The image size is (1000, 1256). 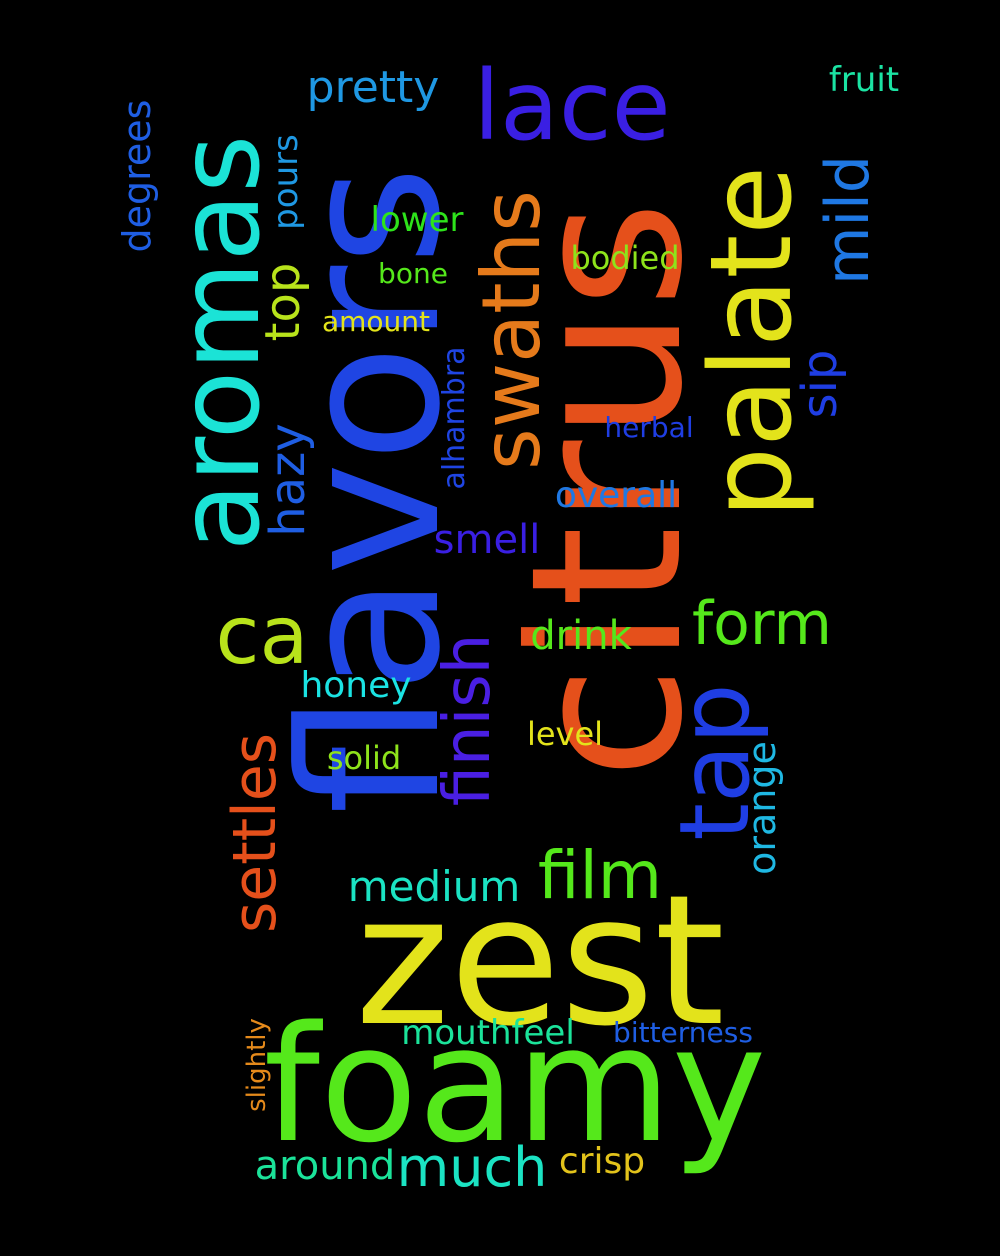 I want to click on word-around: around, so click(x=325, y=1166).